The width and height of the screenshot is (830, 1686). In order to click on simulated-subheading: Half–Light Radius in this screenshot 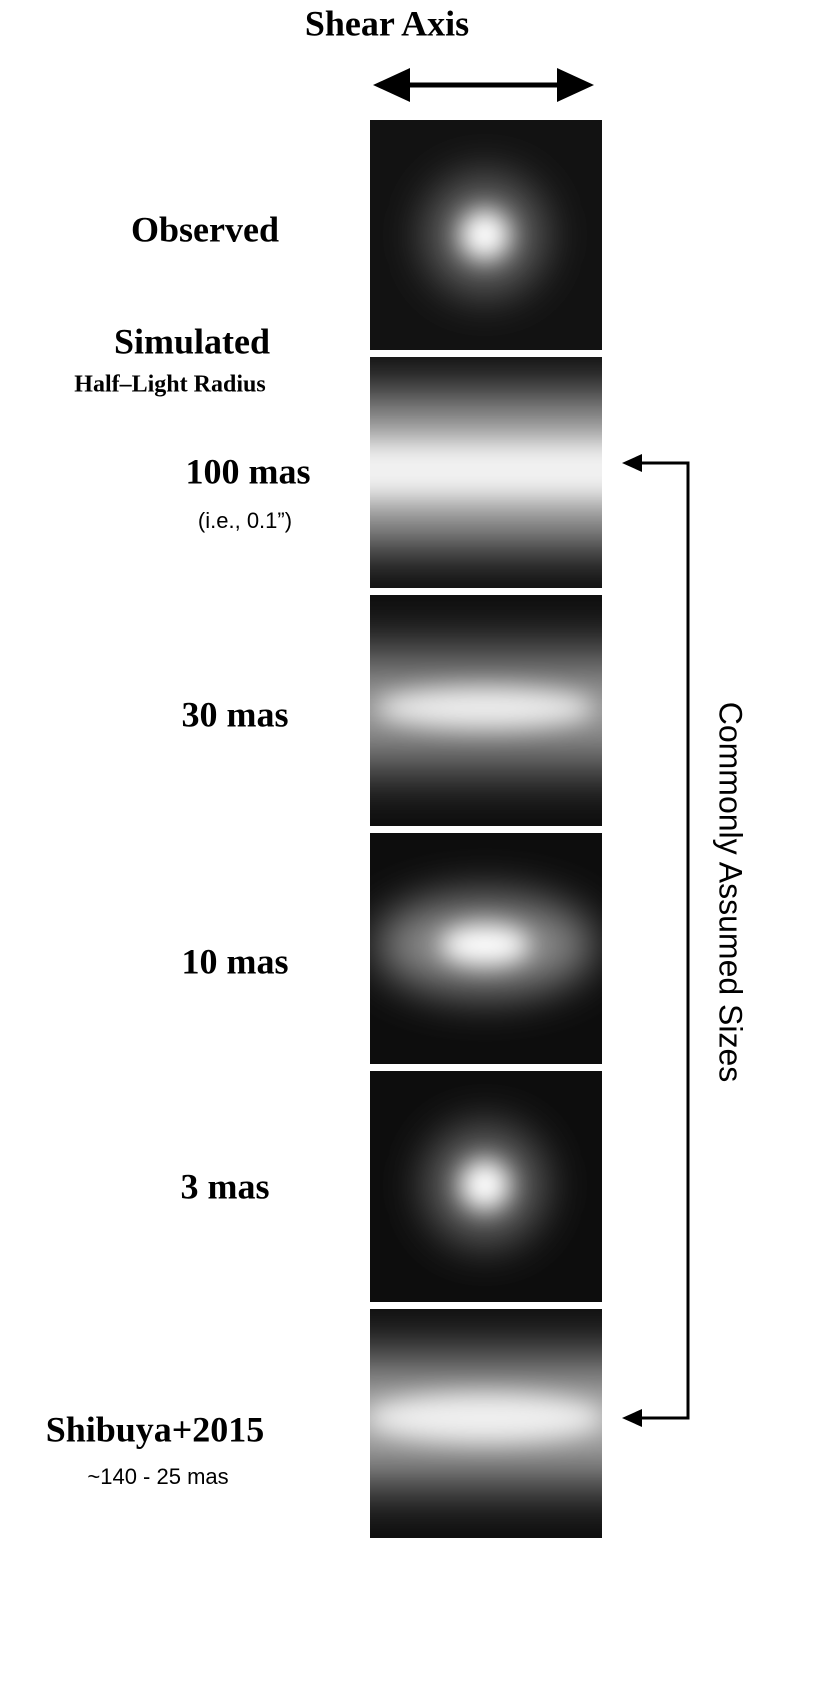, I will do `click(169, 385)`.